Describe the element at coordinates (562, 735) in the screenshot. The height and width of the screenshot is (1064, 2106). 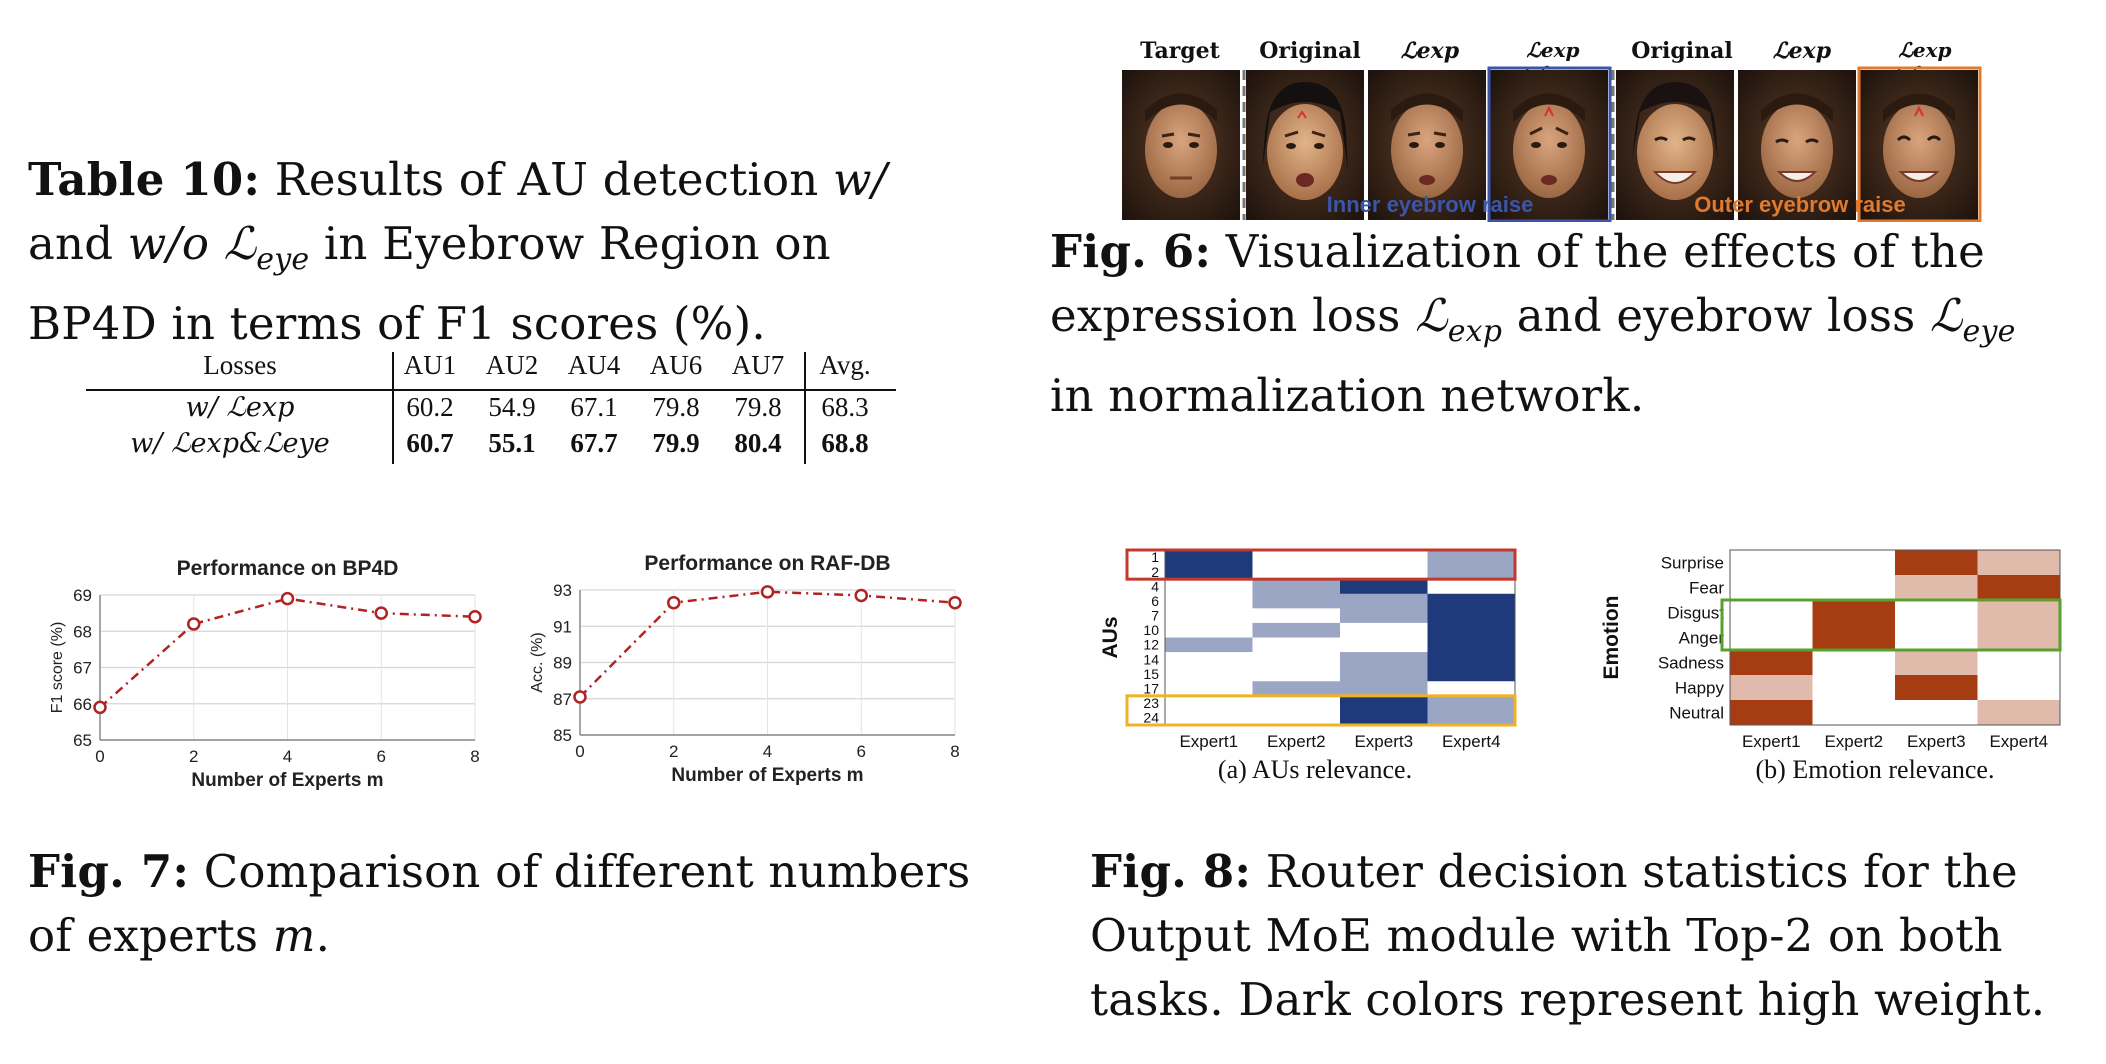
I see `y-tick-label: 85` at that location.